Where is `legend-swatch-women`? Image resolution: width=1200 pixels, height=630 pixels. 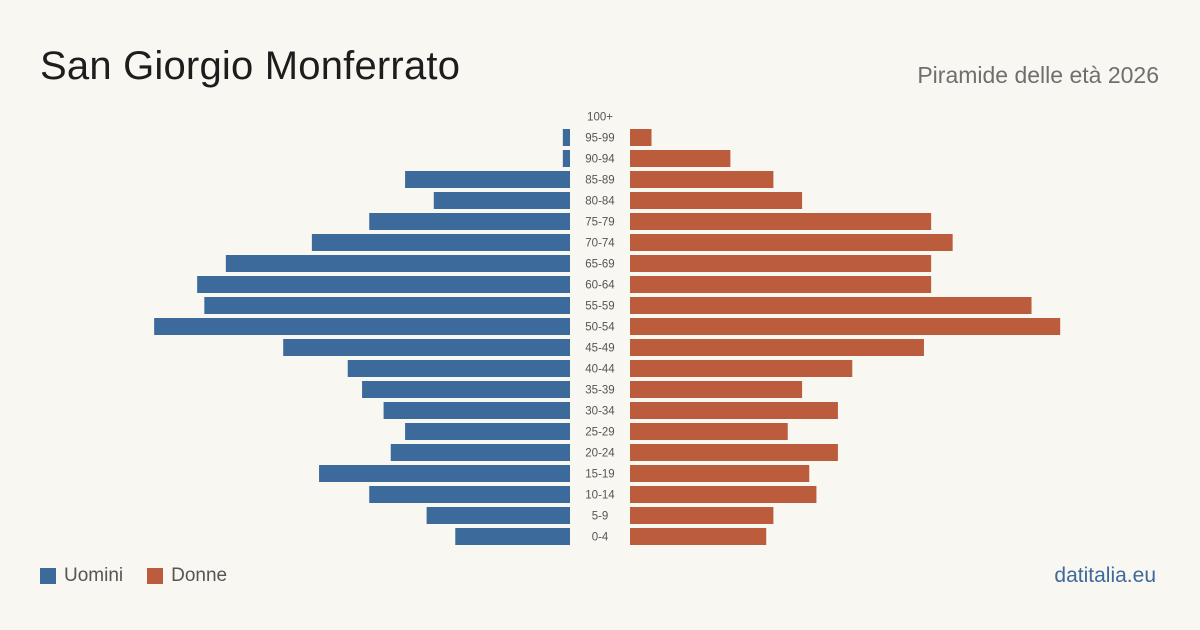
legend-swatch-women is located at coordinates (155, 576).